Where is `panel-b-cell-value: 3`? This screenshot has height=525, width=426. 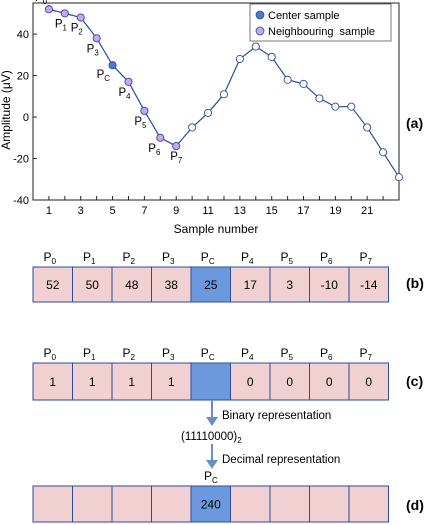
panel-b-cell-value: 3 is located at coordinates (289, 285).